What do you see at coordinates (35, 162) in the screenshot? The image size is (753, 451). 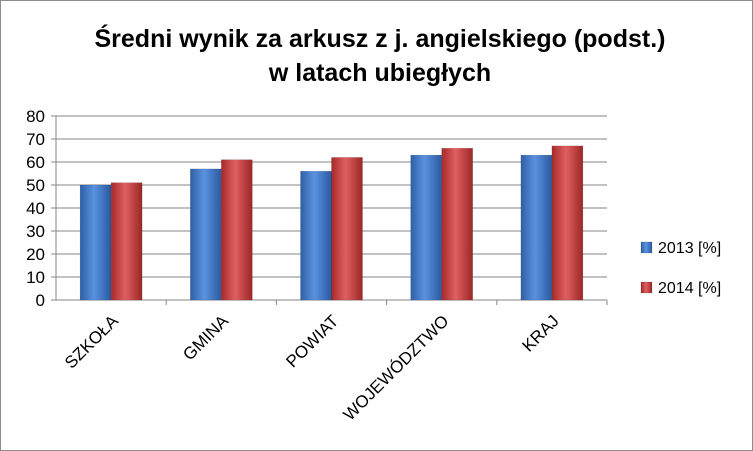 I see `y-tick-label: 60` at bounding box center [35, 162].